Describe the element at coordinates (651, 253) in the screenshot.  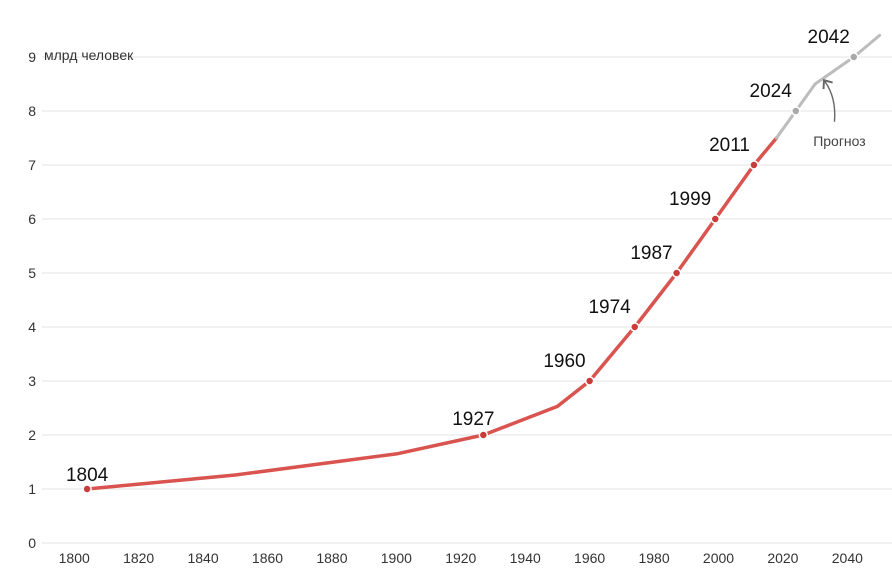
I see `milestone-label-1987: 1987` at that location.